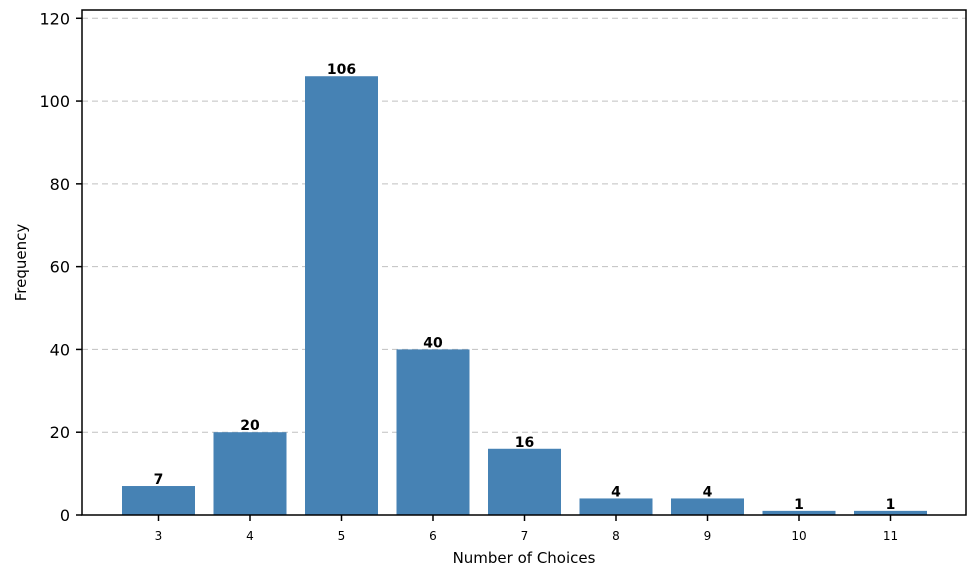  What do you see at coordinates (54, 101) in the screenshot?
I see `y-tick-label: 100` at bounding box center [54, 101].